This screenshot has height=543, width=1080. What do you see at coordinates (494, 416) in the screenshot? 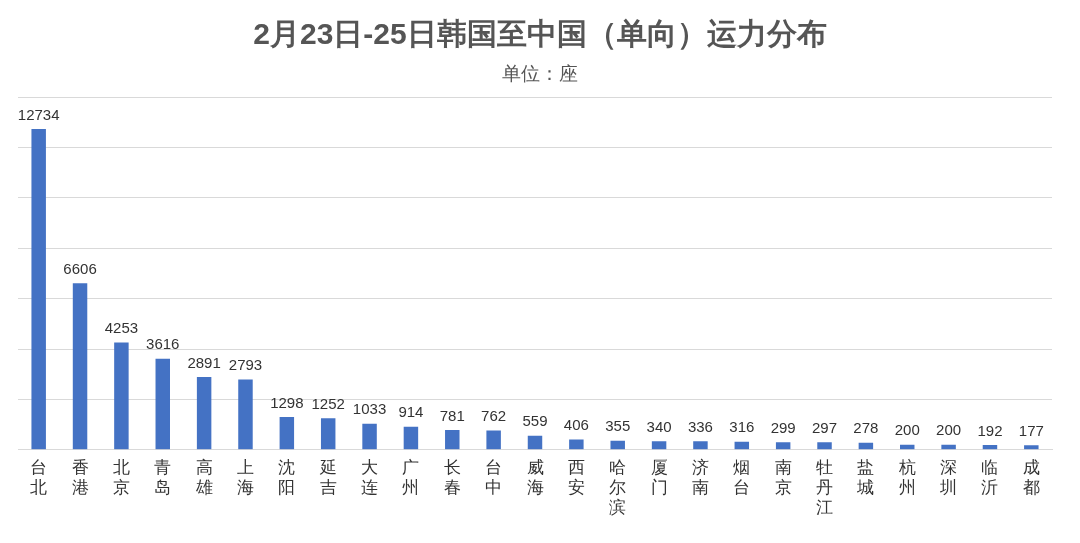
I see `data-label: 762` at bounding box center [494, 416].